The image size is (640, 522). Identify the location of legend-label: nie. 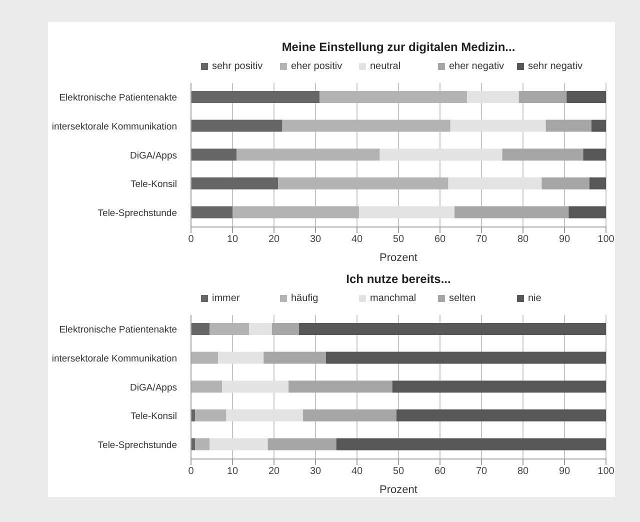
(535, 298).